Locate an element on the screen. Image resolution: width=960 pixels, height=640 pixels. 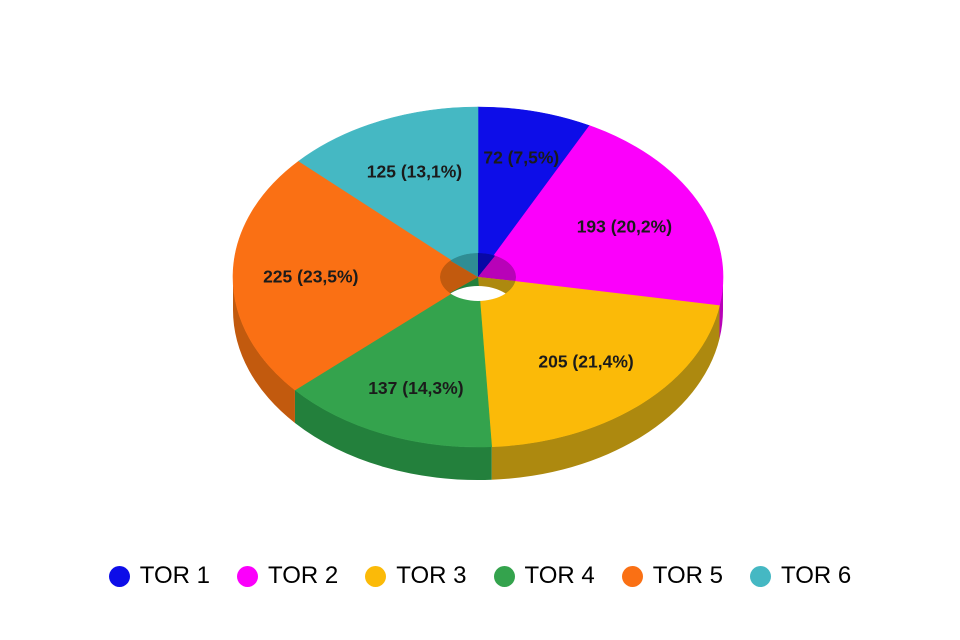
legend-item-tor-1: TOR 1 is located at coordinates (159, 576).